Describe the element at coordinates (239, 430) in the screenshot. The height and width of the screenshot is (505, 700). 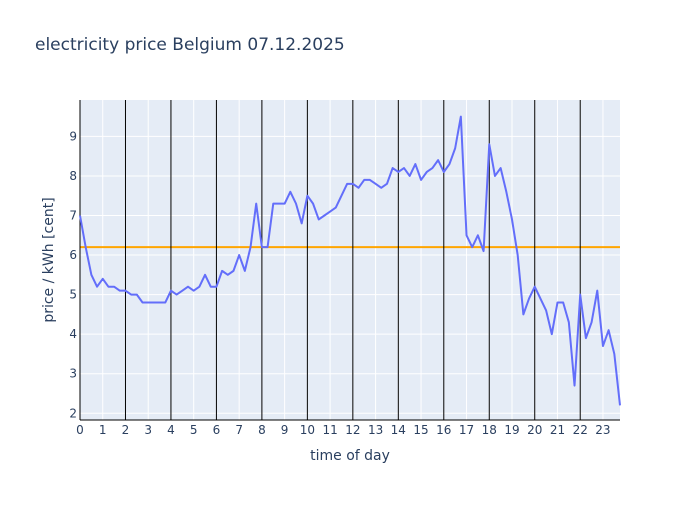
I see `x-tick-label: 7` at that location.